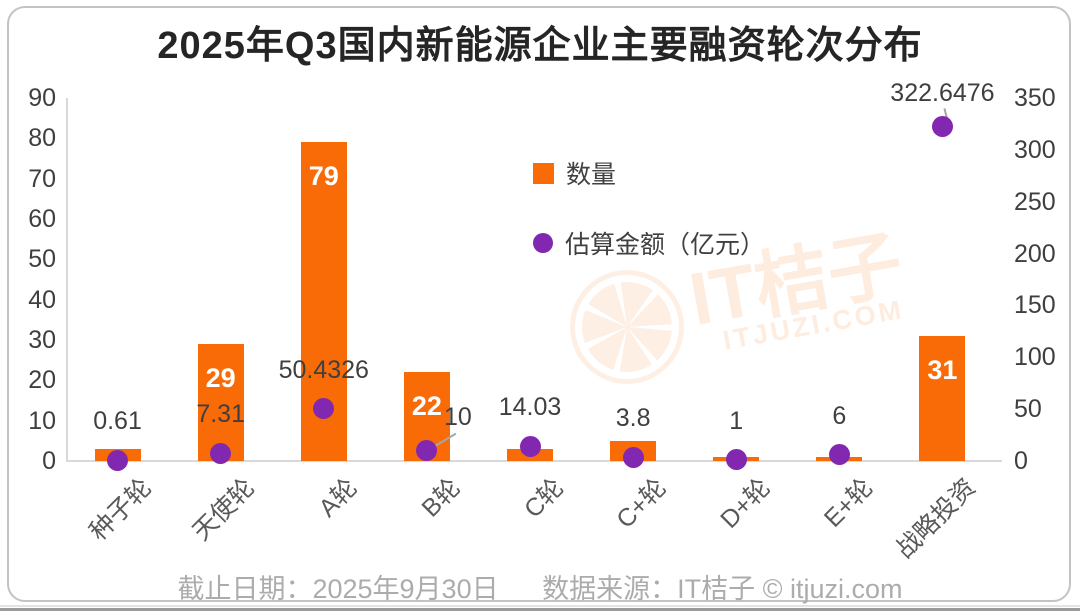  What do you see at coordinates (534, 461) in the screenshot?
I see `x-axis-line` at bounding box center [534, 461].